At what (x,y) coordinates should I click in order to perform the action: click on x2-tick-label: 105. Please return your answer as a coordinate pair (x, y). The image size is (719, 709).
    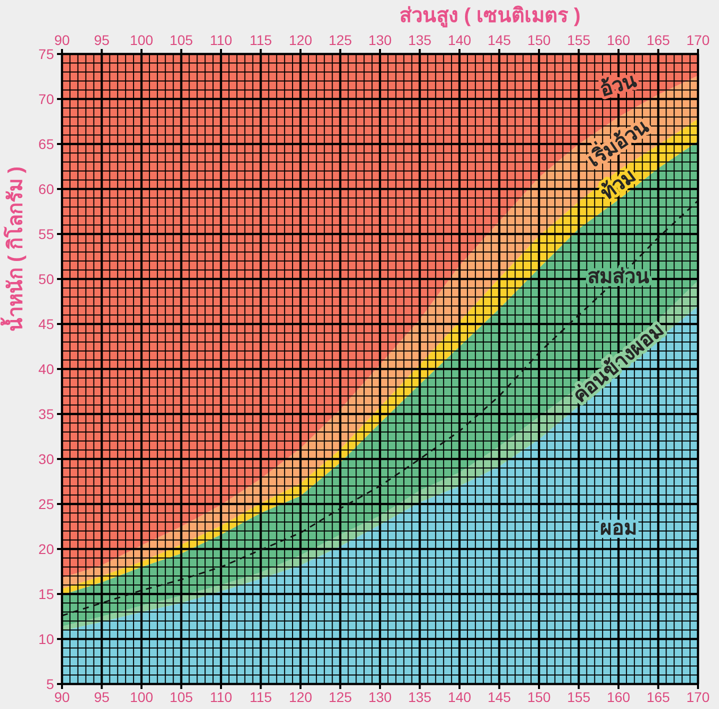
    Looking at the image, I should click on (182, 40).